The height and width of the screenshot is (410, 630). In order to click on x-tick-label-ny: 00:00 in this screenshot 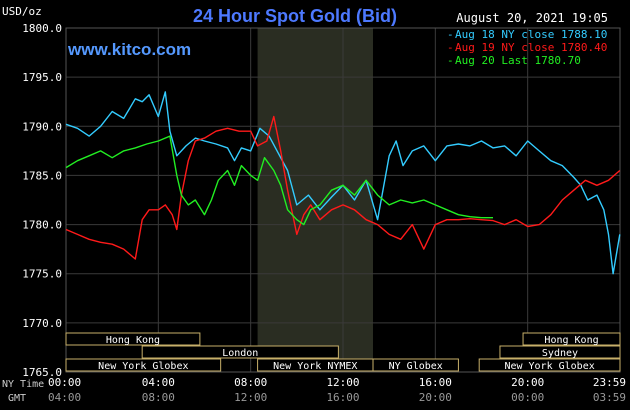, I will do `click(64, 382)`.